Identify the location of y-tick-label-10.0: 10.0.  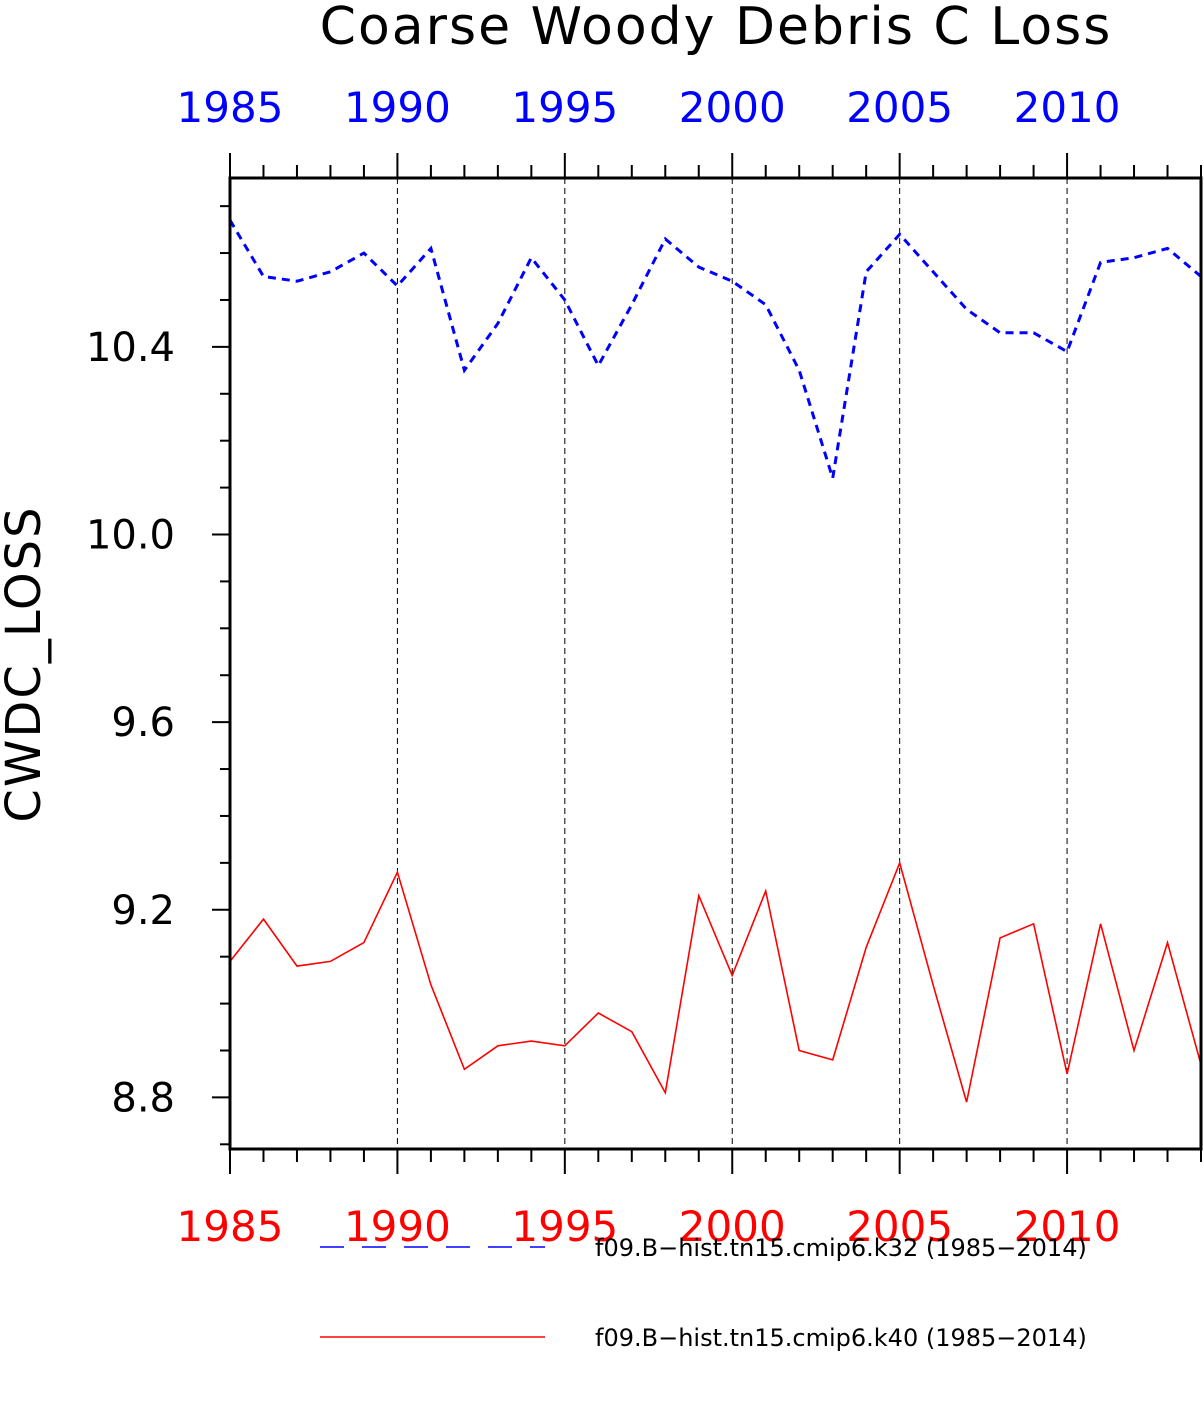
(130, 536).